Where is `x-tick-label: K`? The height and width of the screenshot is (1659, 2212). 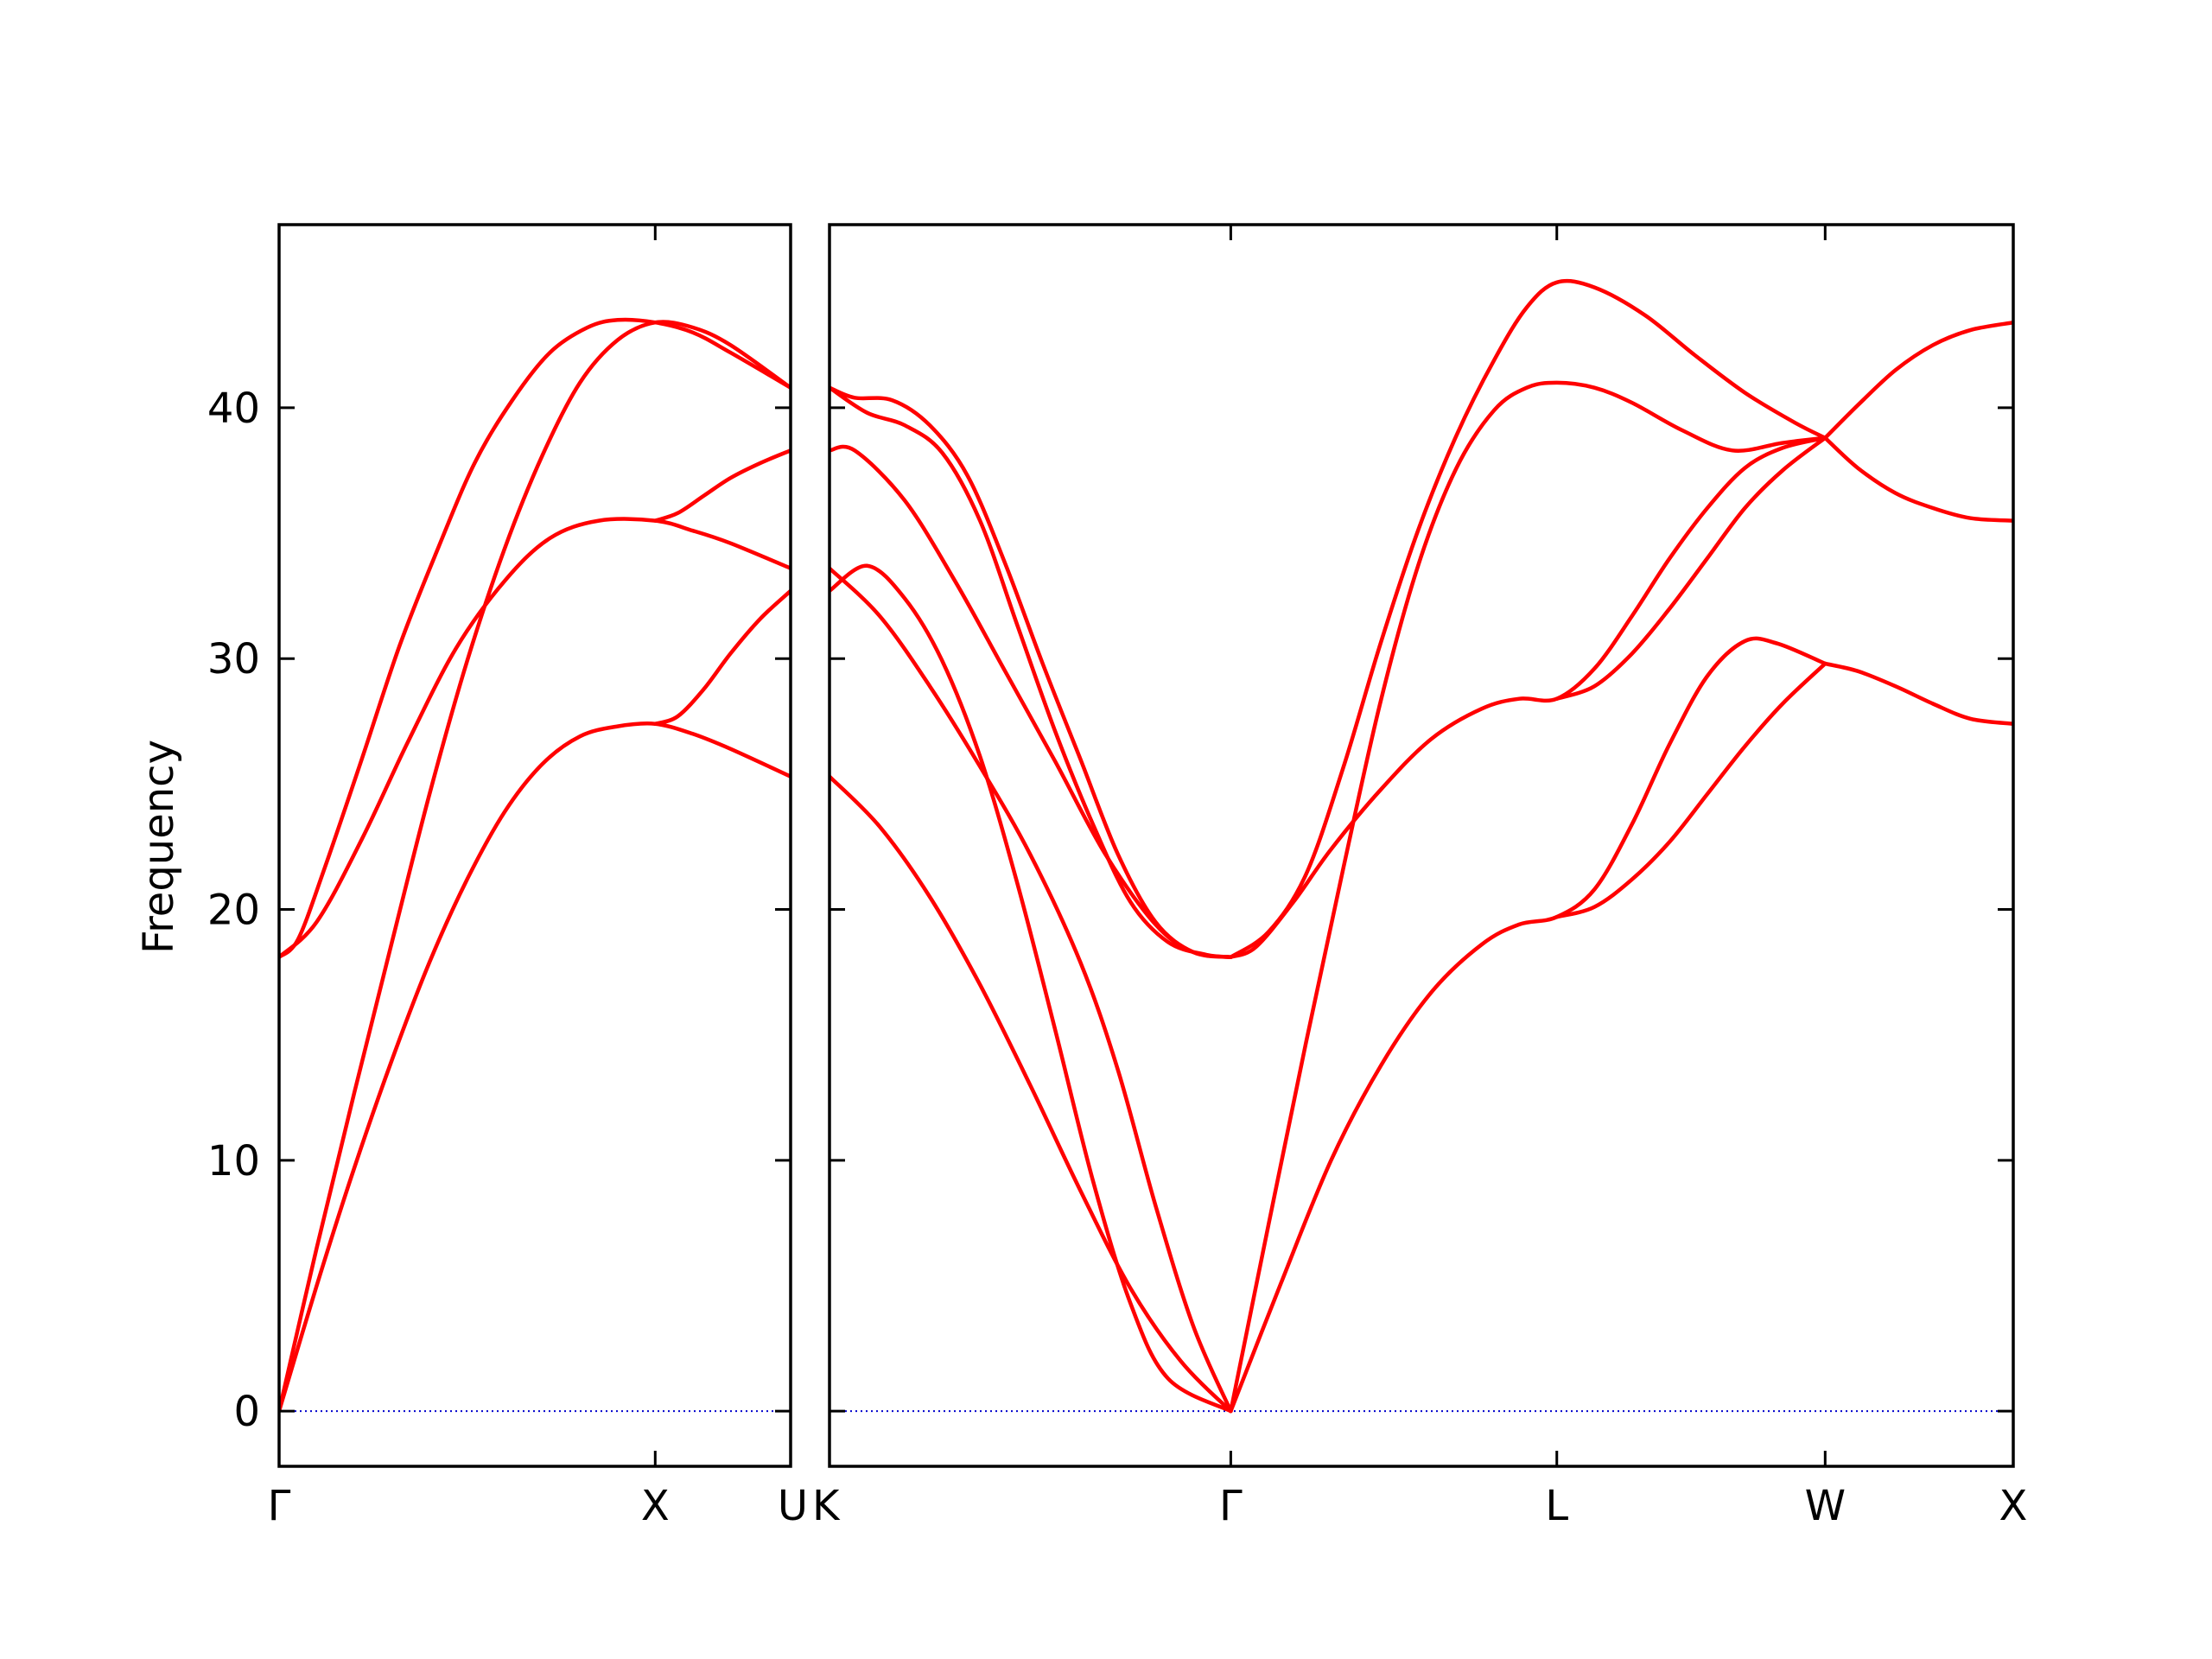
x-tick-label: K is located at coordinates (826, 1506).